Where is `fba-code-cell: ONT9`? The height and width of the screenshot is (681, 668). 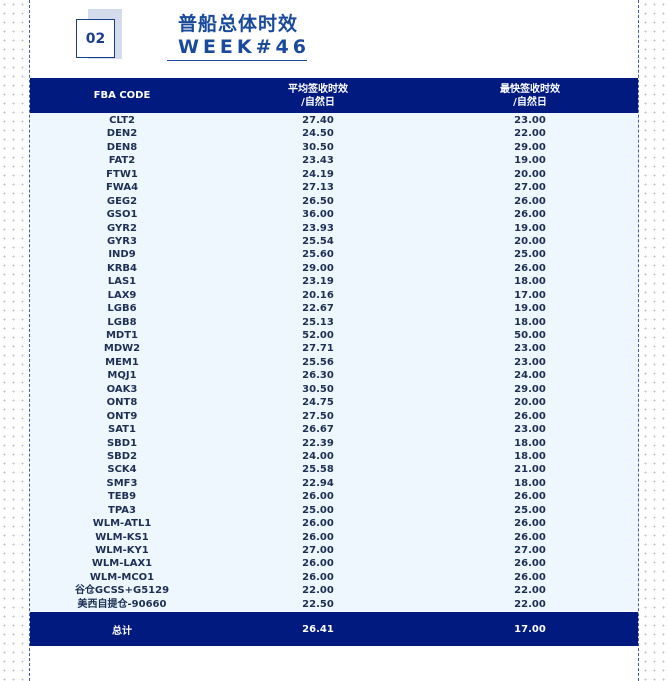
fba-code-cell: ONT9 is located at coordinates (122, 416).